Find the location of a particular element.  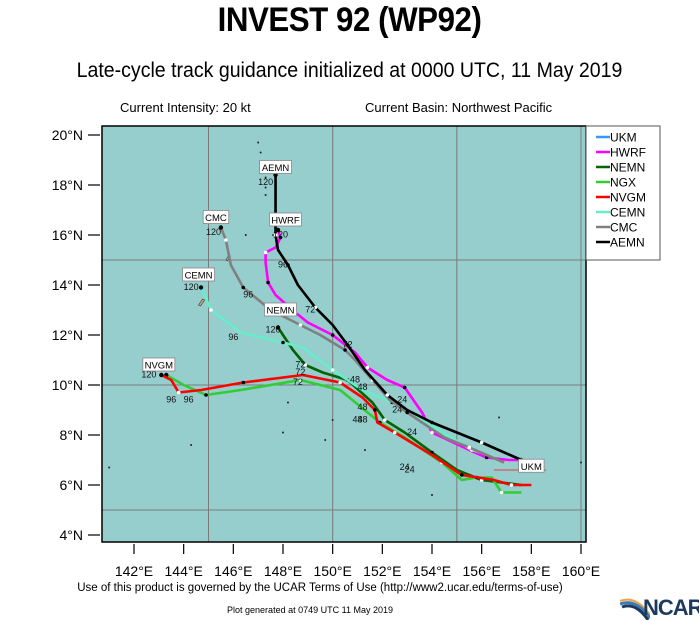

model-tag-nvgm: NVGM is located at coordinates (159, 366).